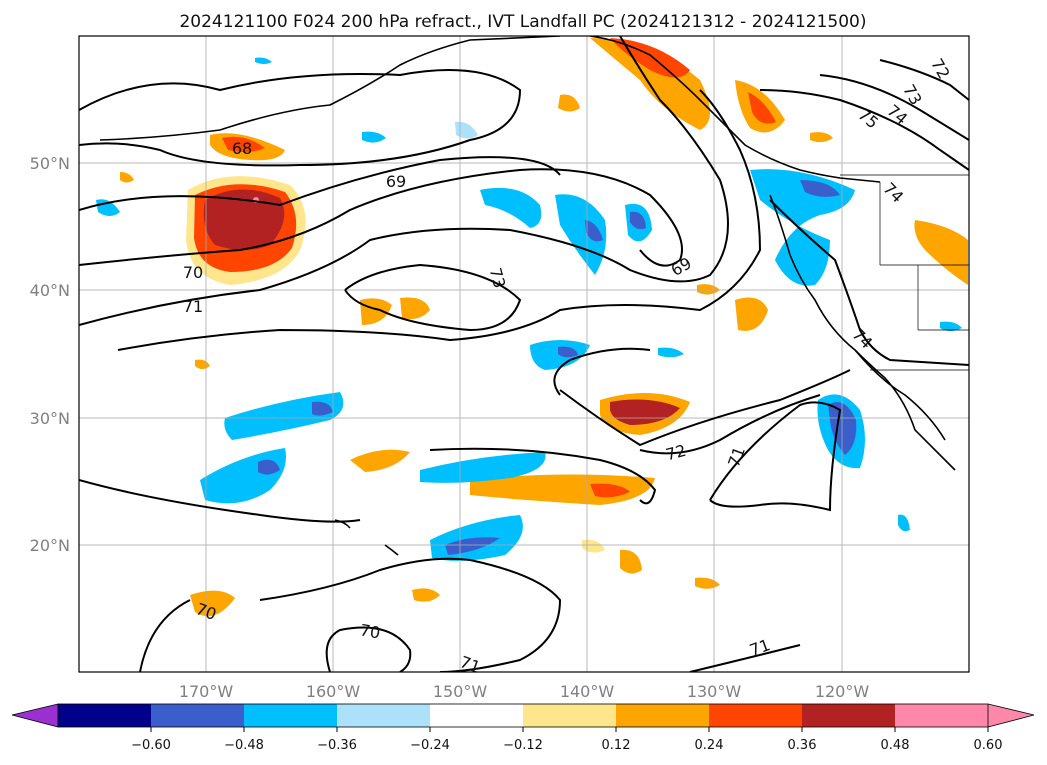  What do you see at coordinates (714, 691) in the screenshot?
I see `lon-tick-label: 130°W` at bounding box center [714, 691].